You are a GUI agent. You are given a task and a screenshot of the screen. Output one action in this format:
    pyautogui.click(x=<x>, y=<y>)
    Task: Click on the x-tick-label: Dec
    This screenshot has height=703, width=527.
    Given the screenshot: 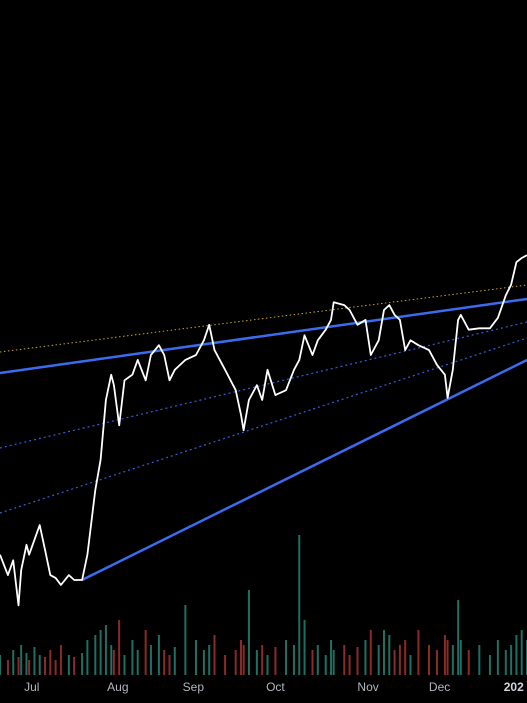 What is the action you would take?
    pyautogui.click(x=439, y=687)
    